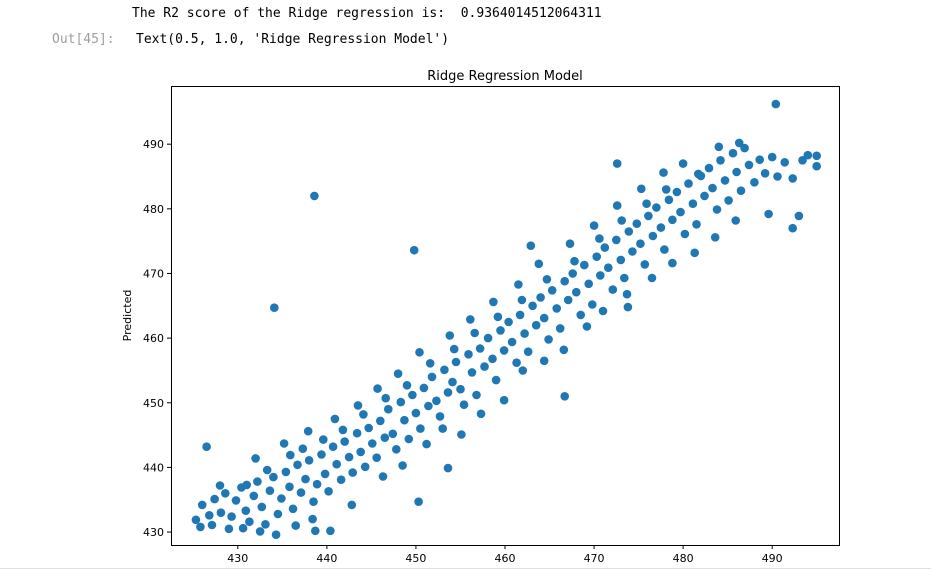  I want to click on y-tick-label: 480, so click(153, 209).